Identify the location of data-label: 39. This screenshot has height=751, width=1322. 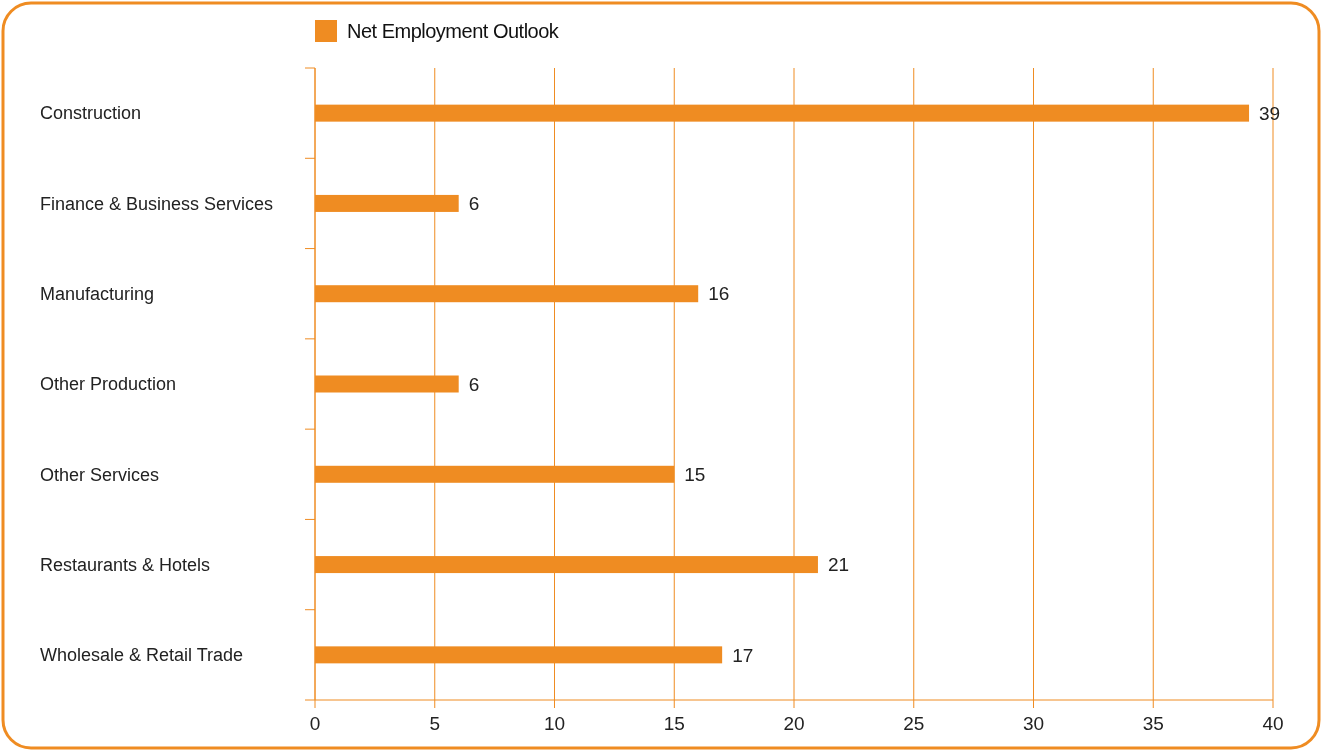
(1270, 113).